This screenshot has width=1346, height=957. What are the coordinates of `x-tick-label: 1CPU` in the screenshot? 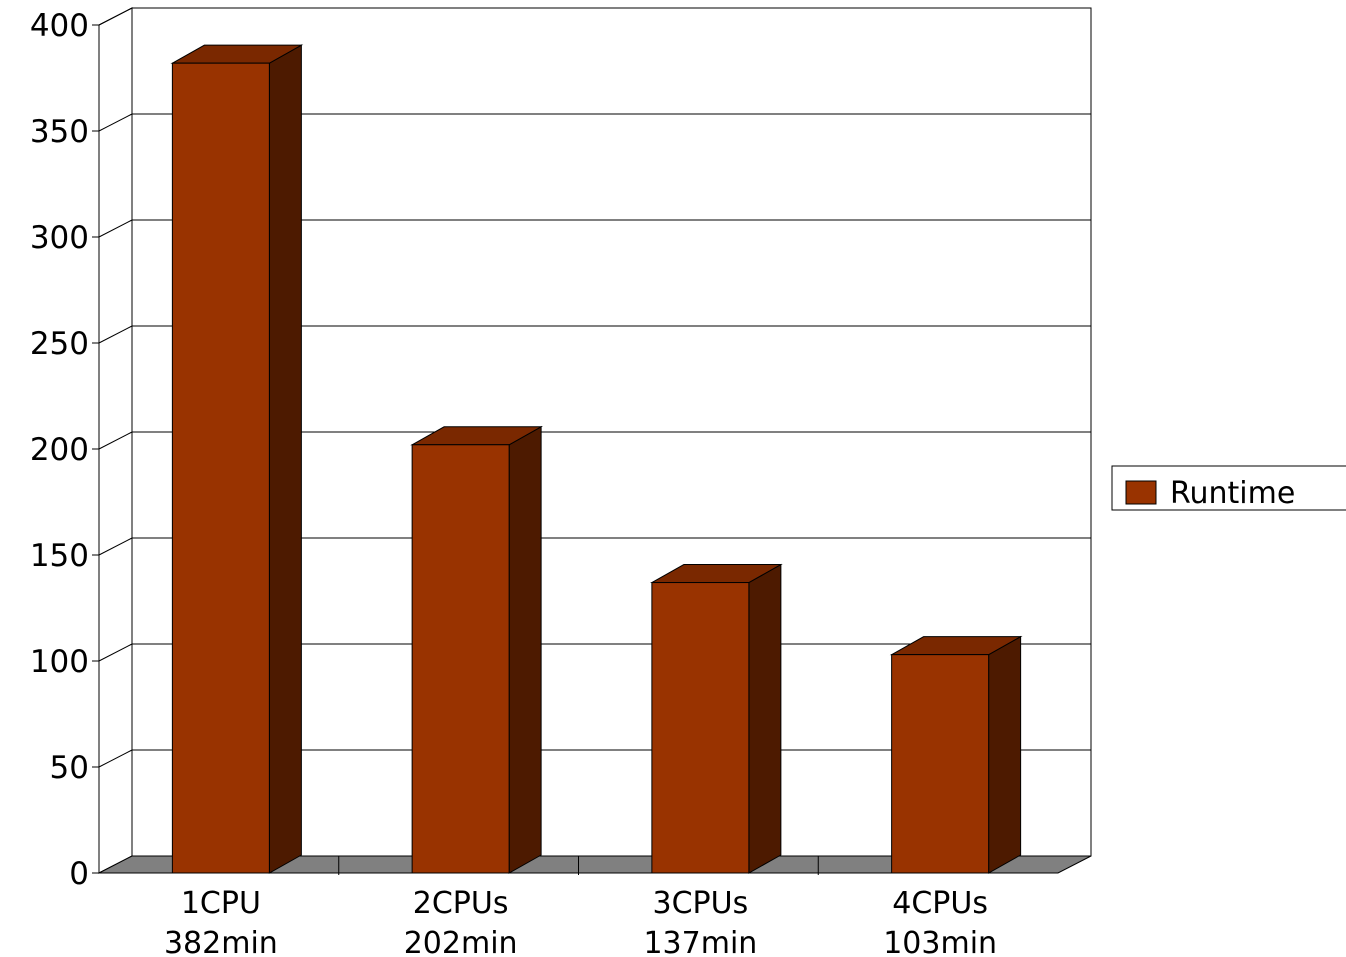 It's located at (221, 903).